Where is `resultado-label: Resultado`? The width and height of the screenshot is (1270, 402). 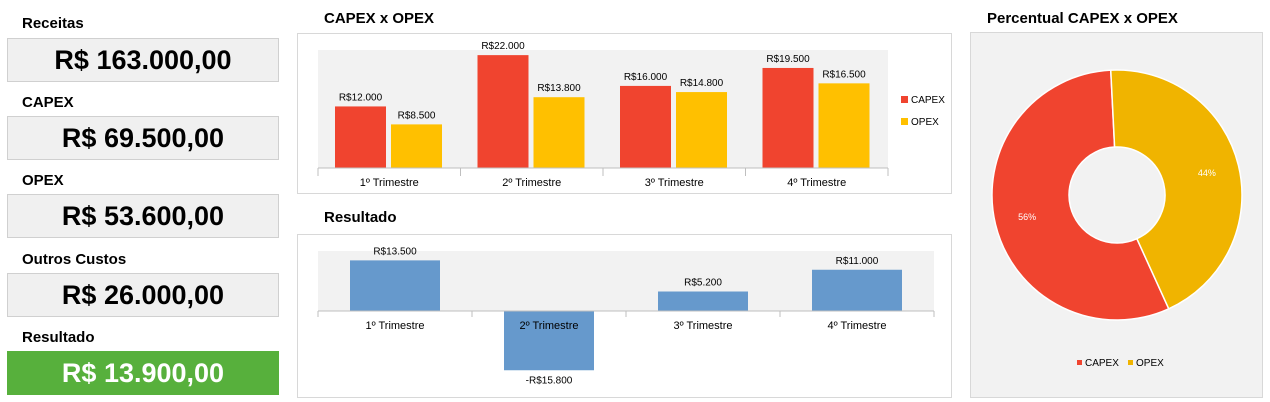
resultado-label: Resultado is located at coordinates (58, 337).